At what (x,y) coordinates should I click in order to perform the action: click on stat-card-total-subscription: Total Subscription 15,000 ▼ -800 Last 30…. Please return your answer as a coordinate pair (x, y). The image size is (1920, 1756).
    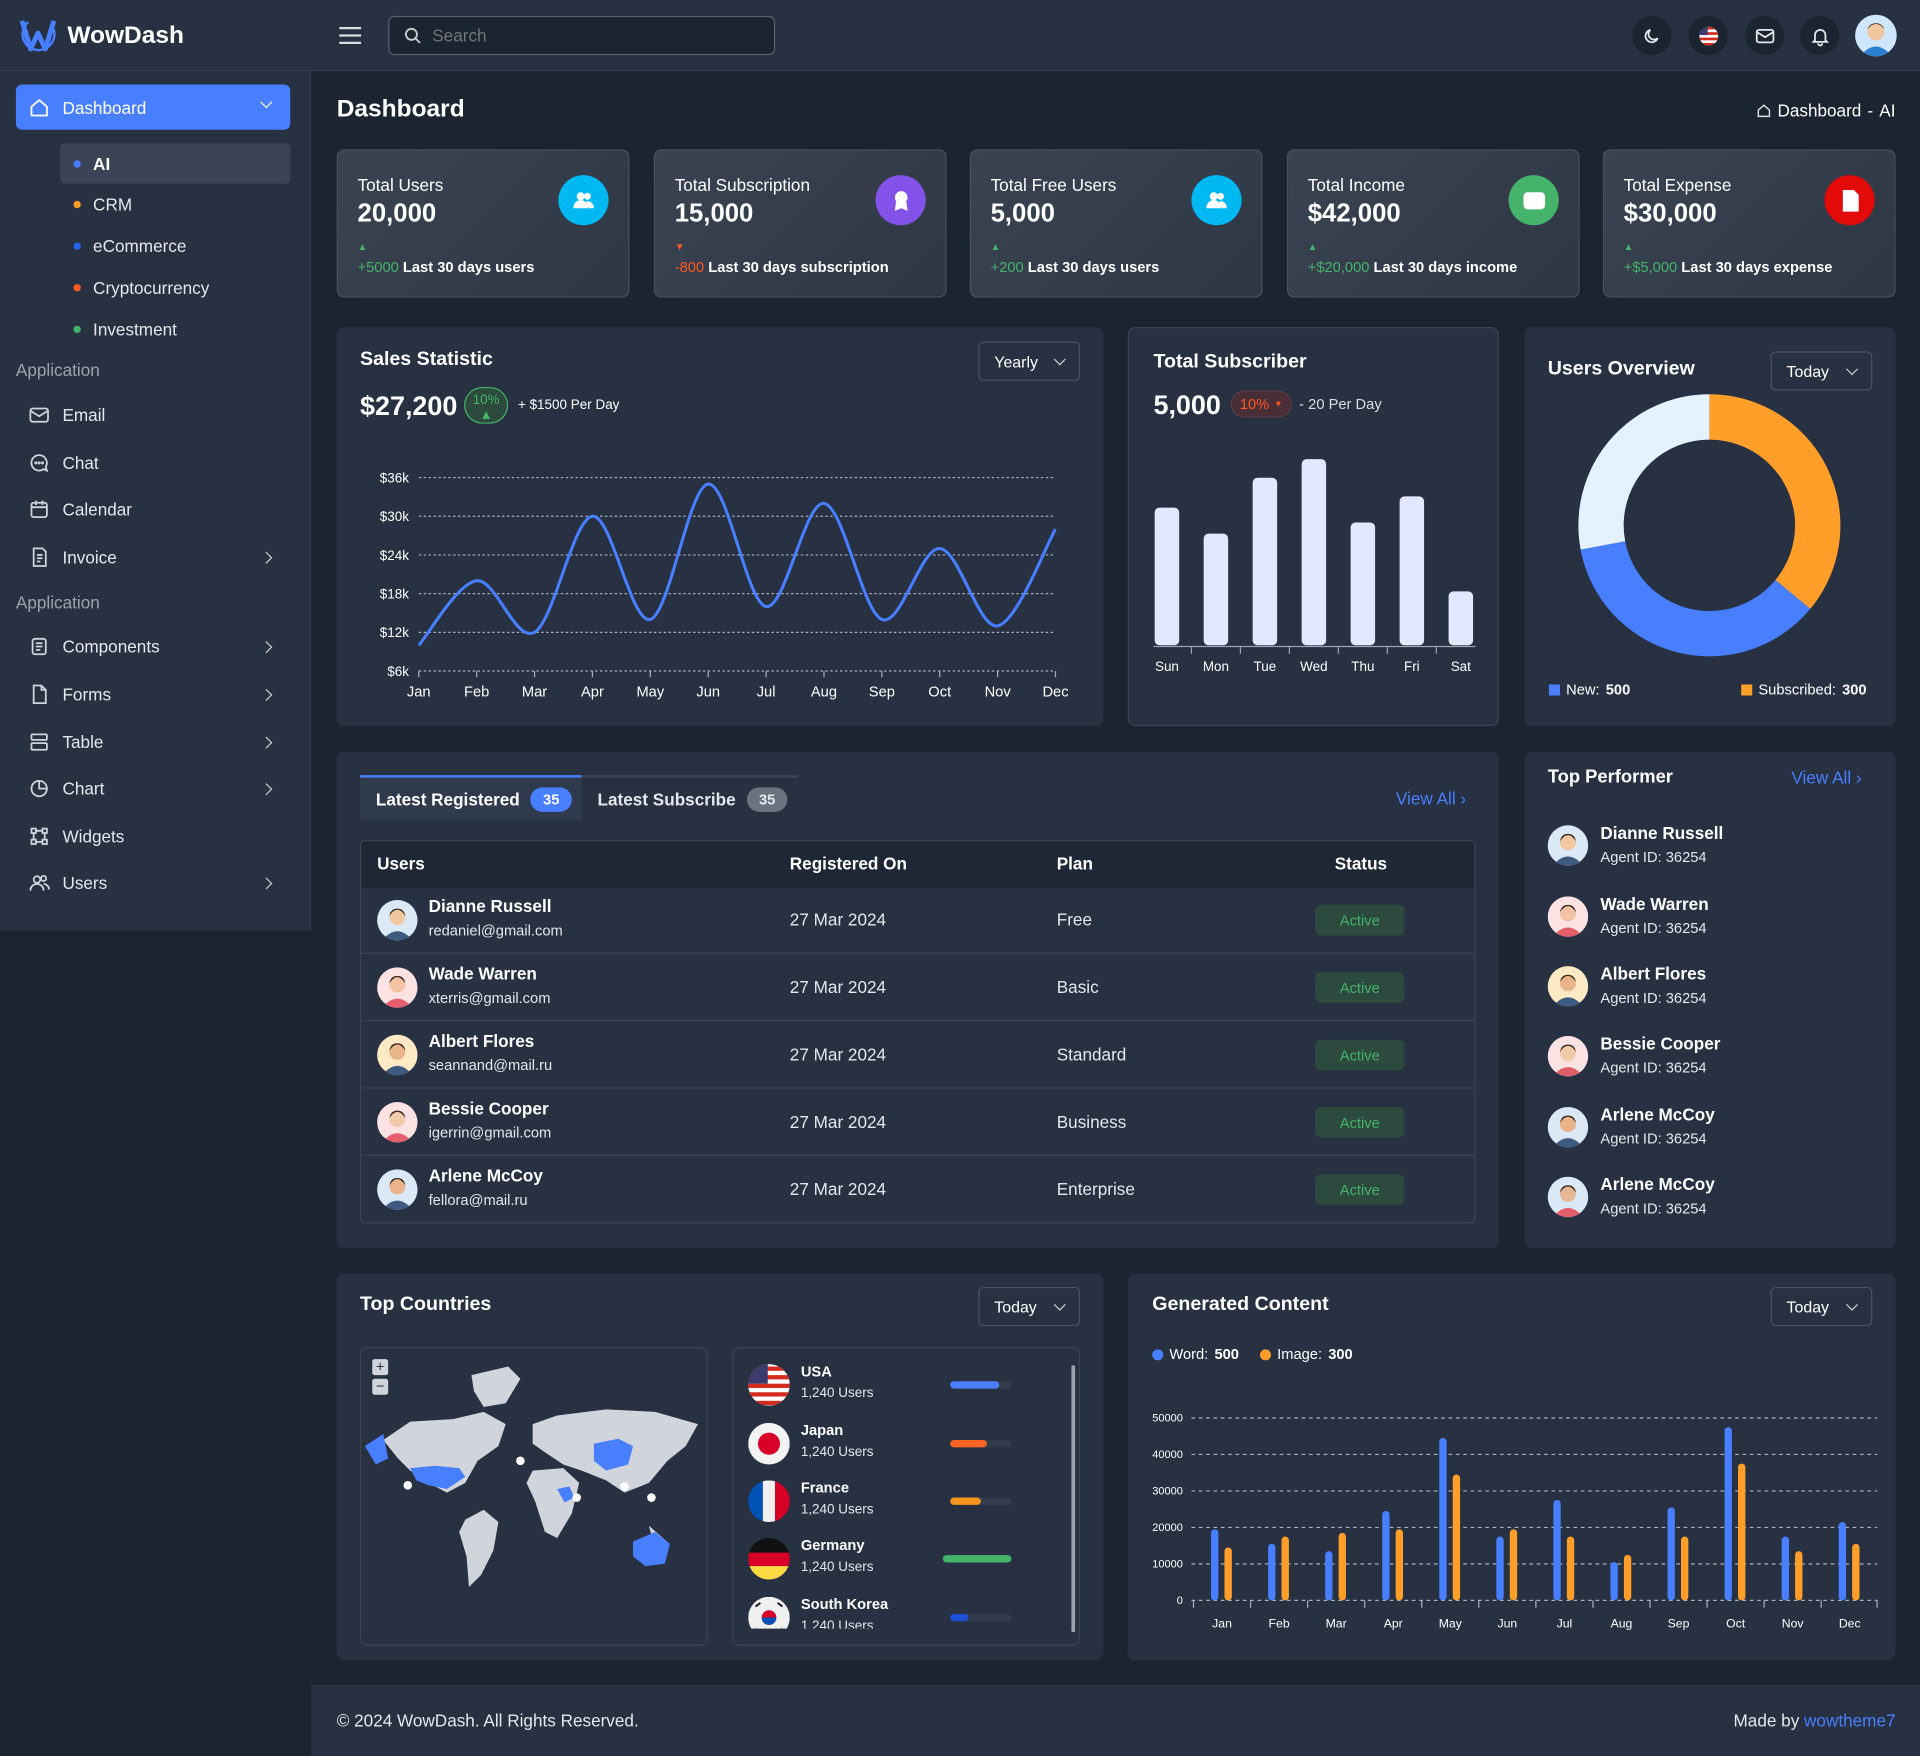
    Looking at the image, I should click on (800, 223).